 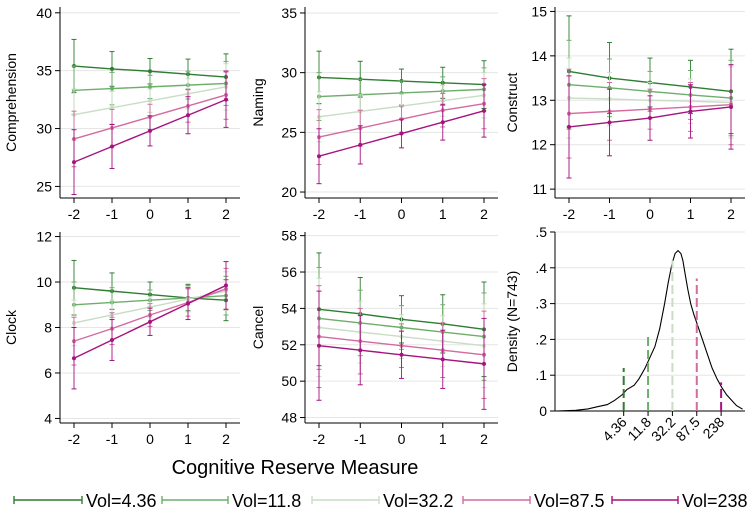 I want to click on ytick-label-cancel: 58, so click(x=289, y=236).